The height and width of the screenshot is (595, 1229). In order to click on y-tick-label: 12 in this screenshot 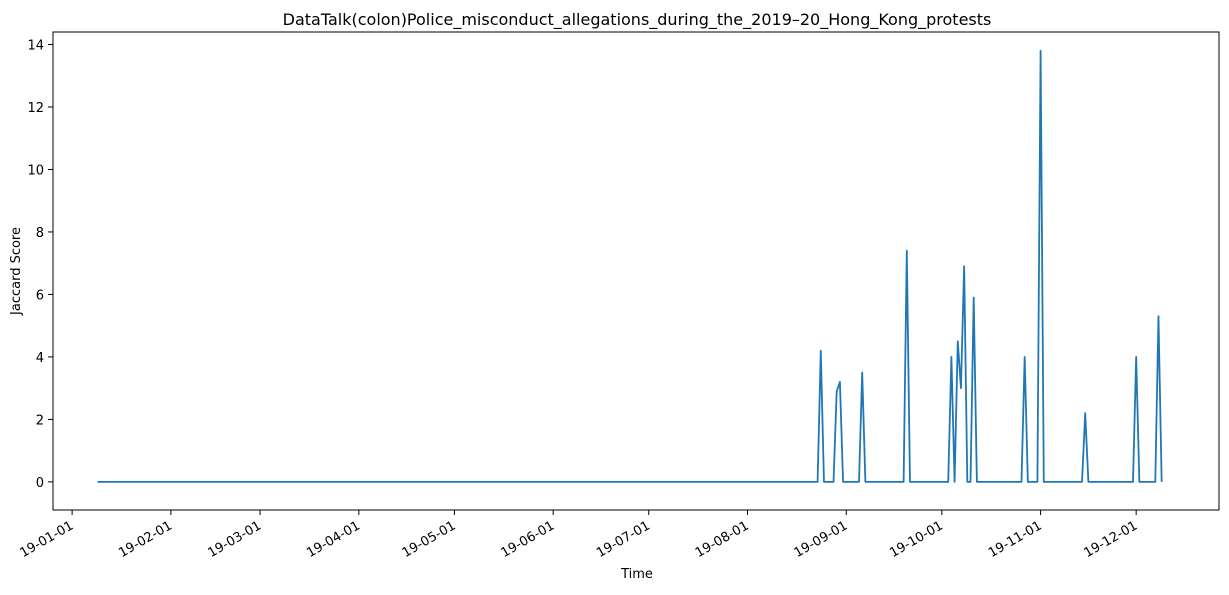, I will do `click(35, 108)`.